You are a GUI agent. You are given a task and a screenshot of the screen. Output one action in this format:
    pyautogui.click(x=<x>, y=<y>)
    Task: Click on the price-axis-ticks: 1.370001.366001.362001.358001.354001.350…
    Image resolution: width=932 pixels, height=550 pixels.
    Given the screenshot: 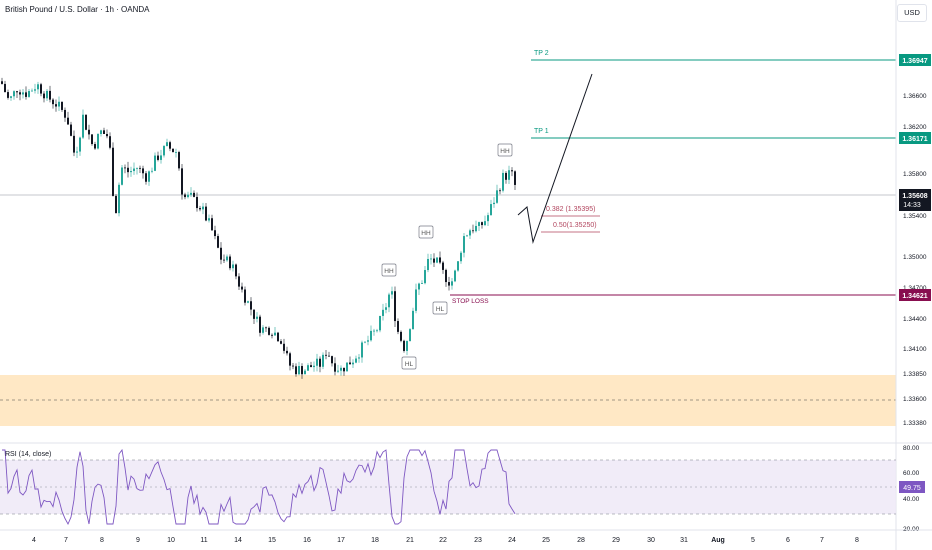 What is the action you would take?
    pyautogui.click(x=915, y=240)
    